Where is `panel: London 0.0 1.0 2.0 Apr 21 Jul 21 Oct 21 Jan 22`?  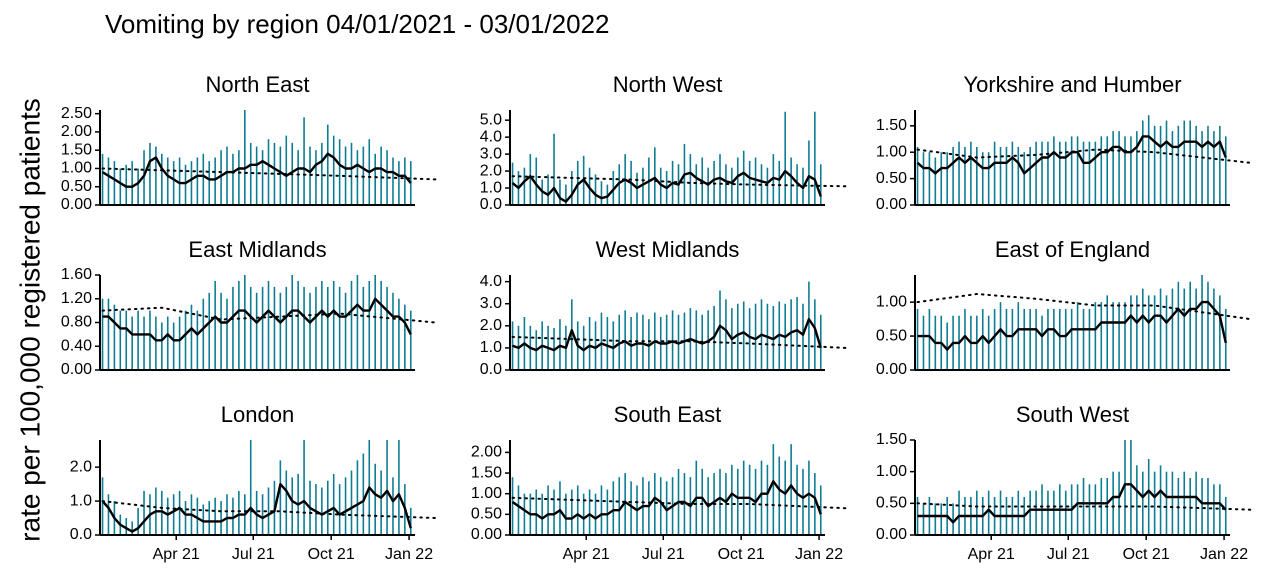 panel: London 0.0 1.0 2.0 Apr 21 Jul 21 Oct 21 Jan 22 is located at coordinates (253, 482).